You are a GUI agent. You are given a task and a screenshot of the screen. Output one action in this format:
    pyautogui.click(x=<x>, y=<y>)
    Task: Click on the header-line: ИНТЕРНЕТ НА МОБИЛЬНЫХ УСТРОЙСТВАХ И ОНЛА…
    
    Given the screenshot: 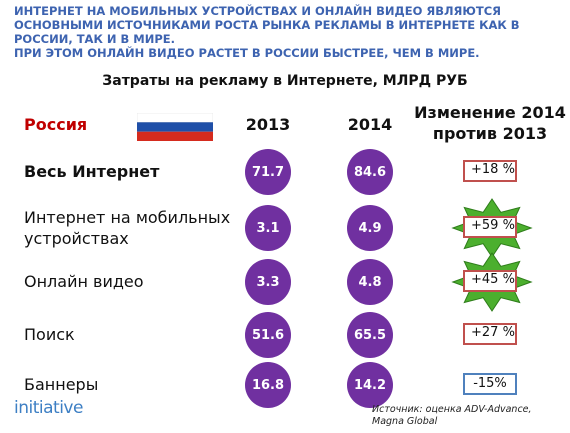 What is the action you would take?
    pyautogui.click(x=258, y=11)
    